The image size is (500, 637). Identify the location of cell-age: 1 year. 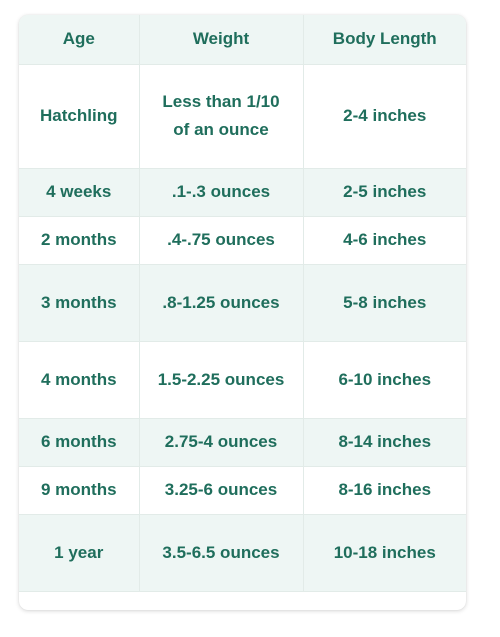
(79, 553).